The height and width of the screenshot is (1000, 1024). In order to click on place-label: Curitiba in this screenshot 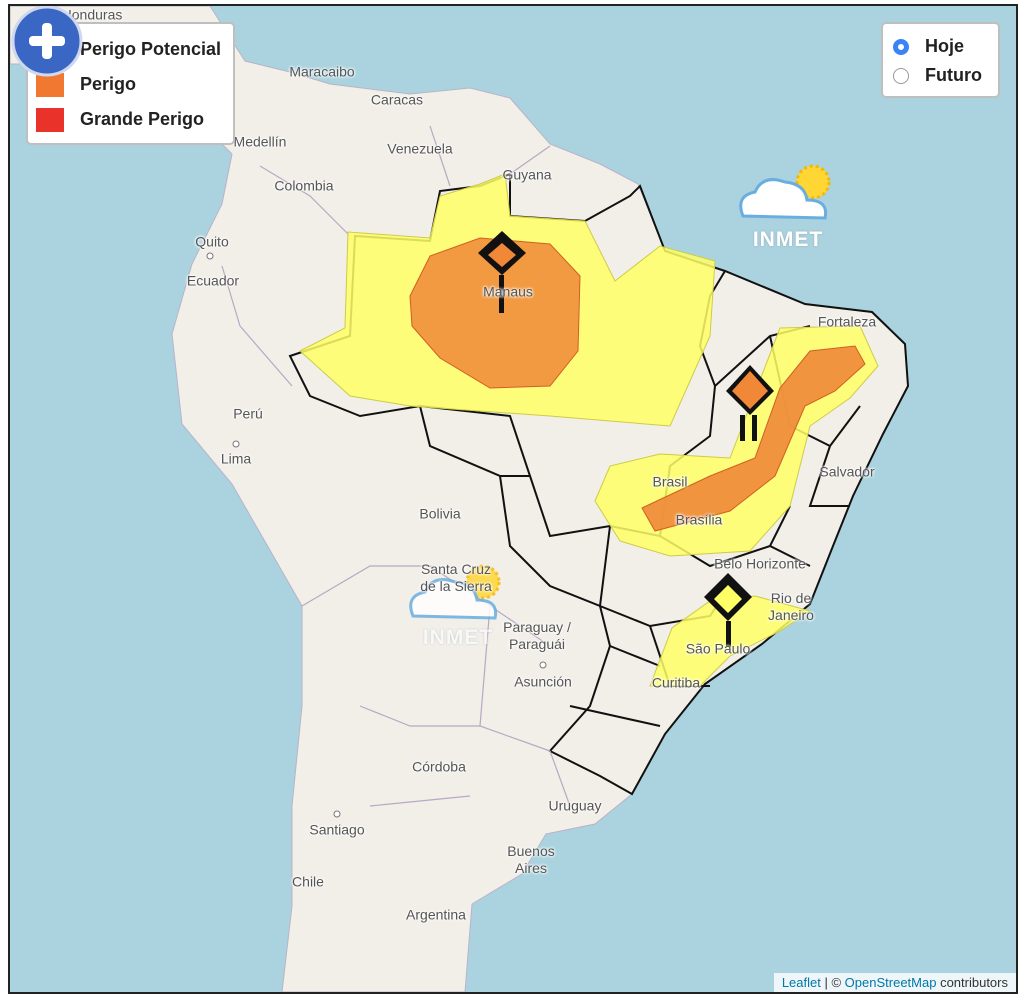, I will do `click(676, 682)`.